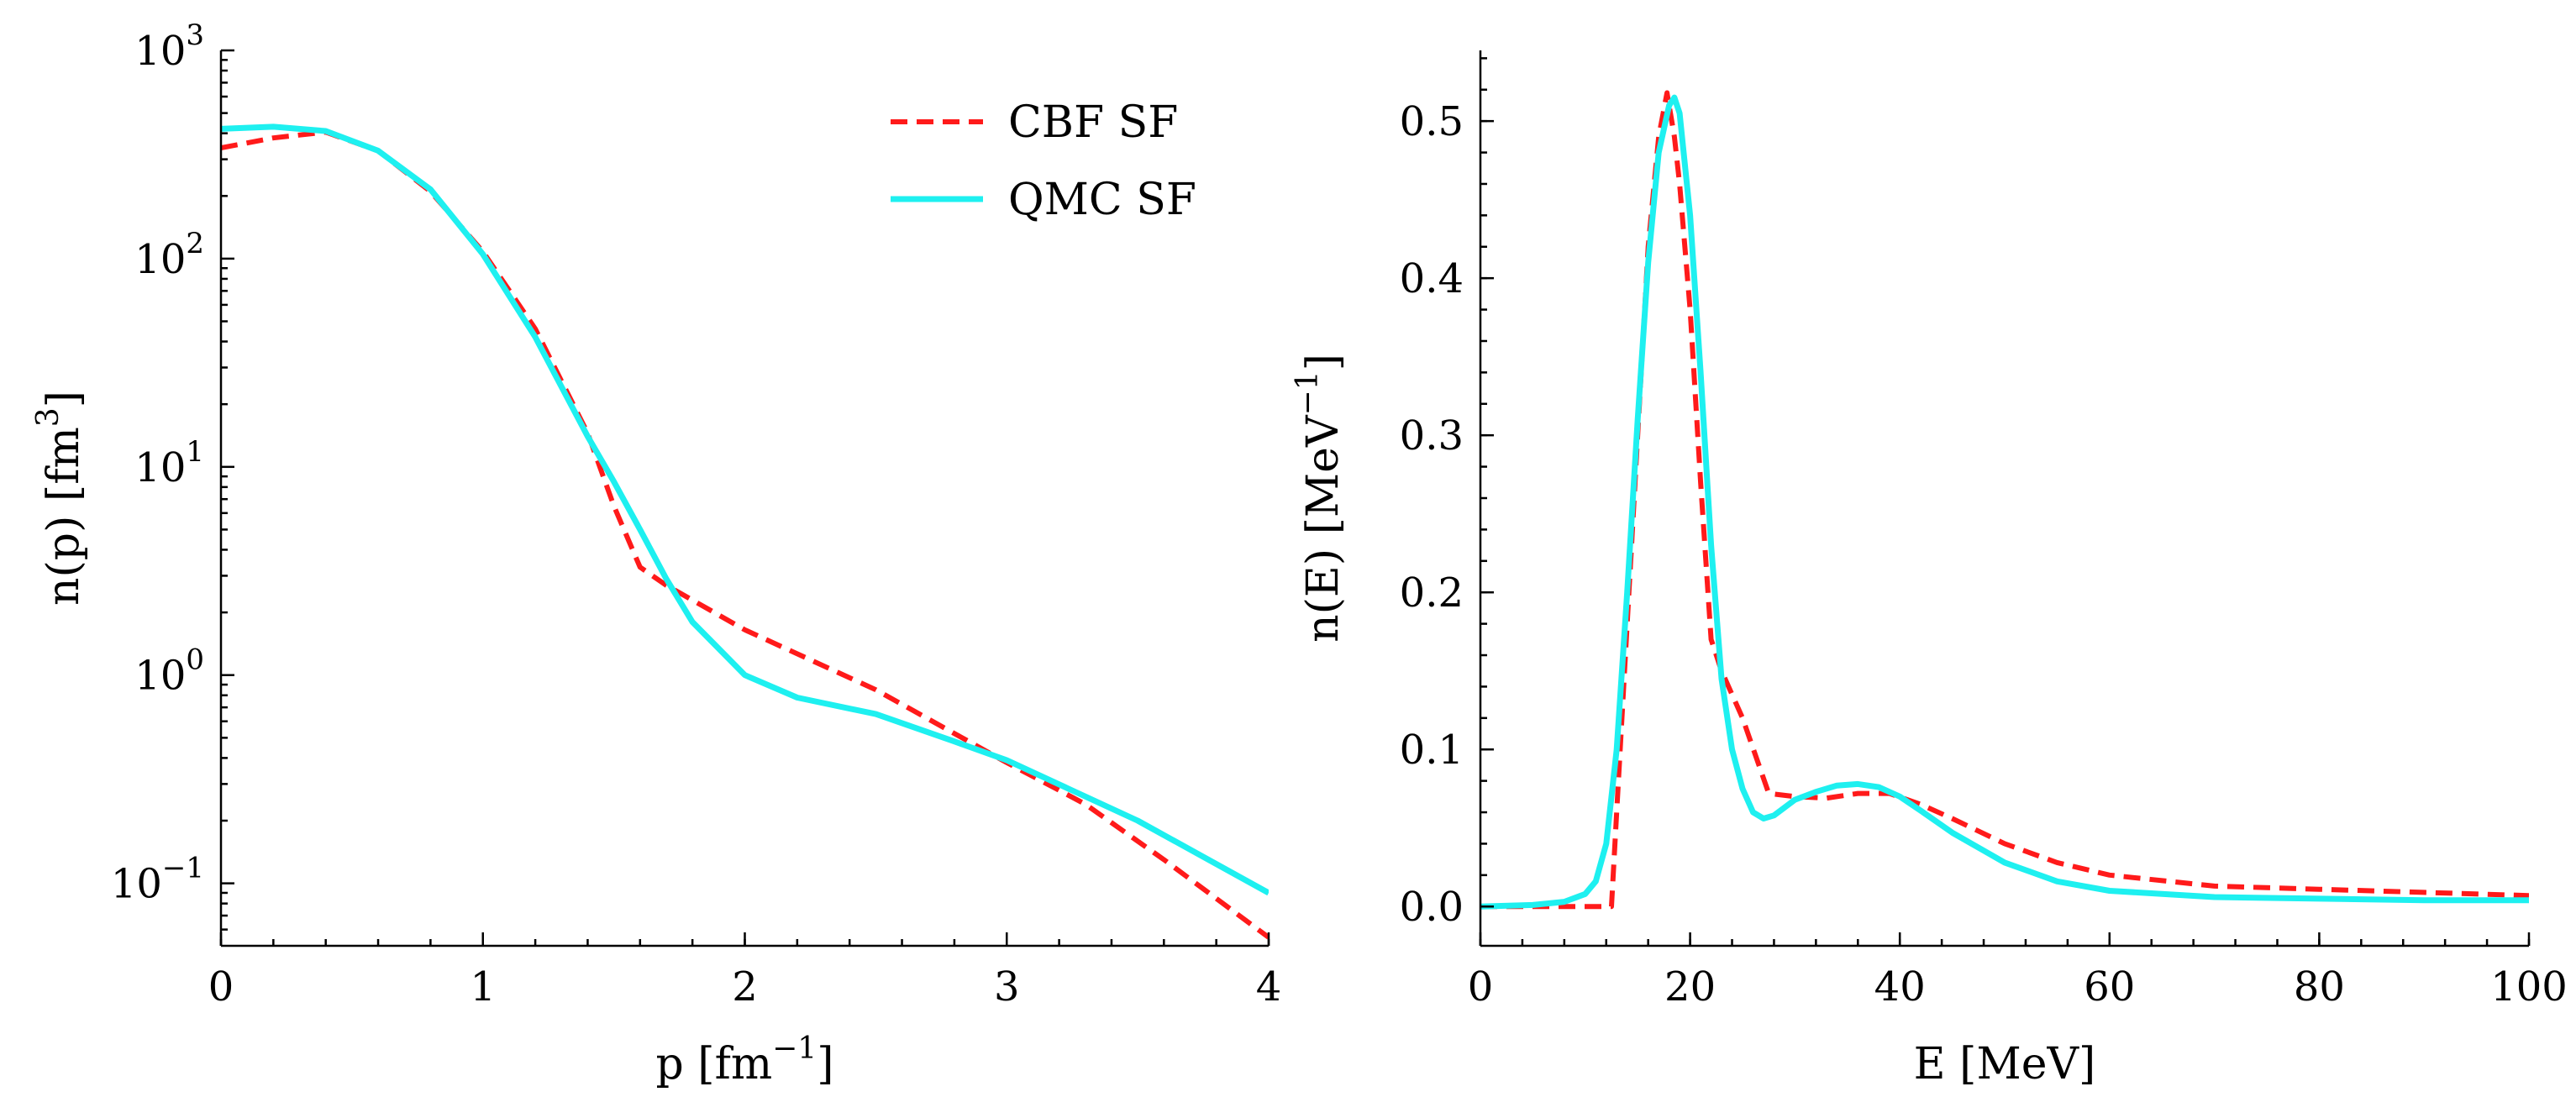  I want to click on x-axis-label: p [fm−1], so click(744, 1060).